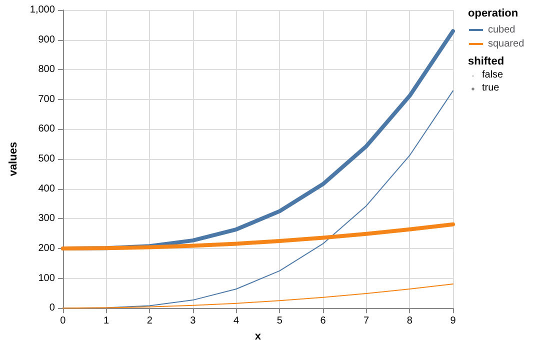 The height and width of the screenshot is (347, 534). What do you see at coordinates (52, 308) in the screenshot?
I see `y-tick-label: 0` at bounding box center [52, 308].